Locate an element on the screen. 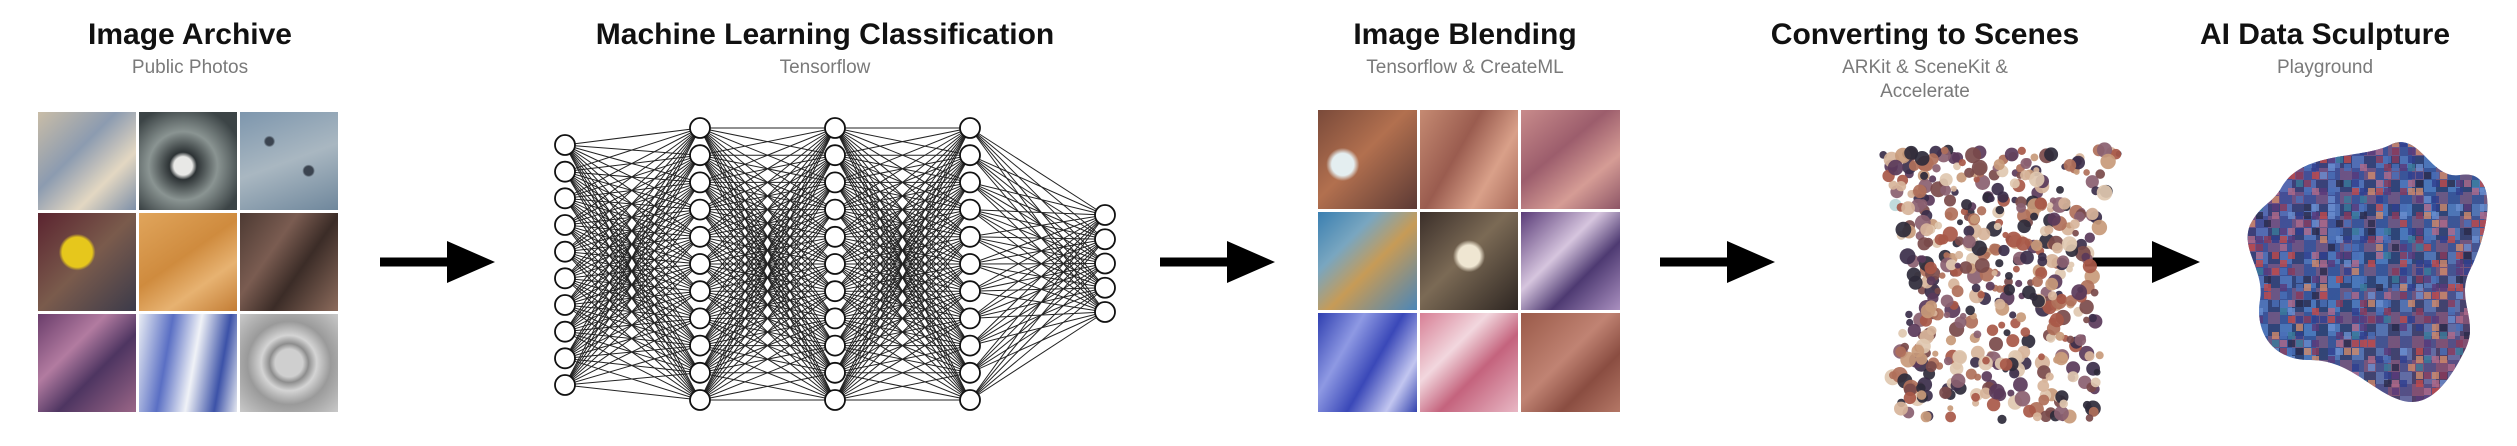 The image size is (2517, 446). archive-image is located at coordinates (188, 161).